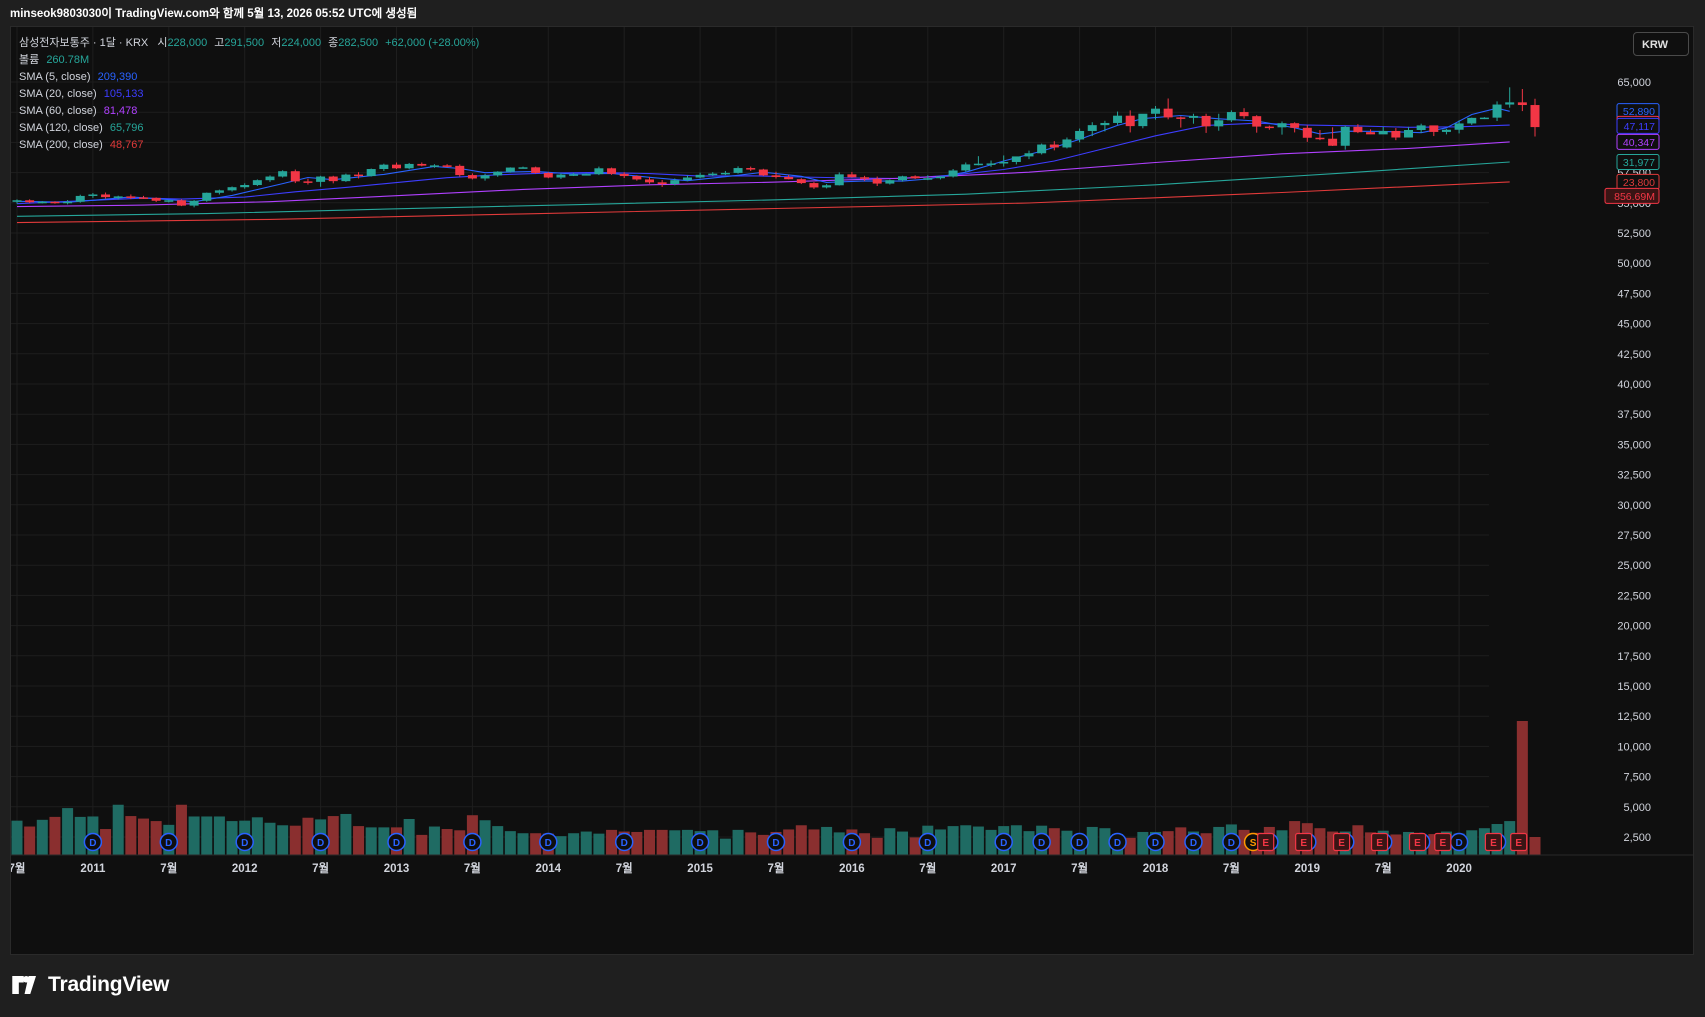 The width and height of the screenshot is (1705, 1017). What do you see at coordinates (249, 145) in the screenshot?
I see `sma-200-legend-row: SMA (200, close) 48,767` at bounding box center [249, 145].